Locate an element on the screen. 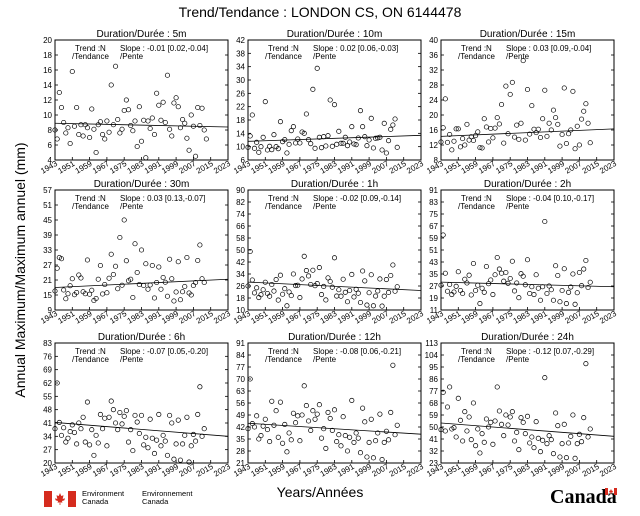  panel-title: Duration/Durée : 12h is located at coordinates (334, 337).